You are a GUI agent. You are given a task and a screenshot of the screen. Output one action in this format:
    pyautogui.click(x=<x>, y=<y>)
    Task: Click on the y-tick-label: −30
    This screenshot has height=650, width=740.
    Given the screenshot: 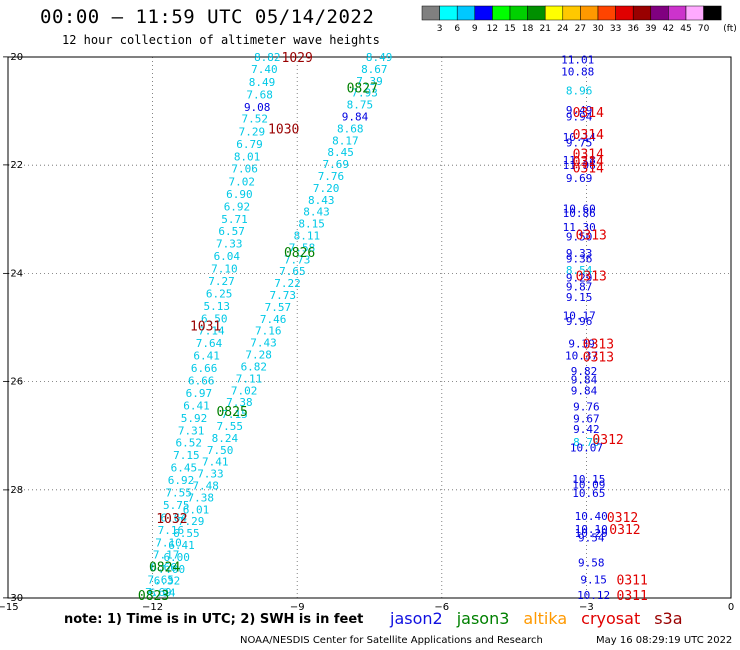 What is the action you would take?
    pyautogui.click(x=12, y=598)
    